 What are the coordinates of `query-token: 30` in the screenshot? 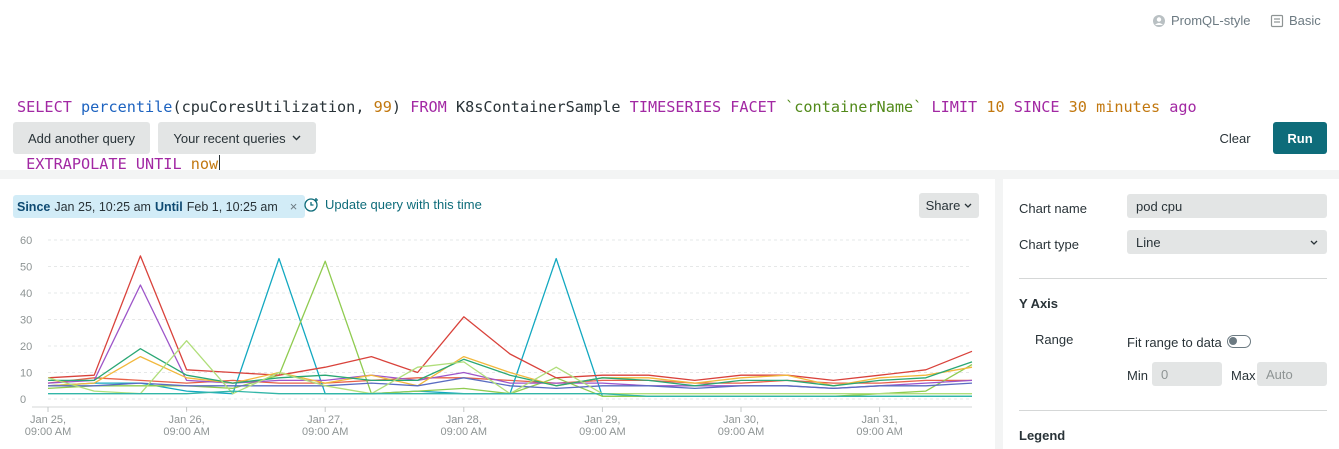 It's located at (1077, 107).